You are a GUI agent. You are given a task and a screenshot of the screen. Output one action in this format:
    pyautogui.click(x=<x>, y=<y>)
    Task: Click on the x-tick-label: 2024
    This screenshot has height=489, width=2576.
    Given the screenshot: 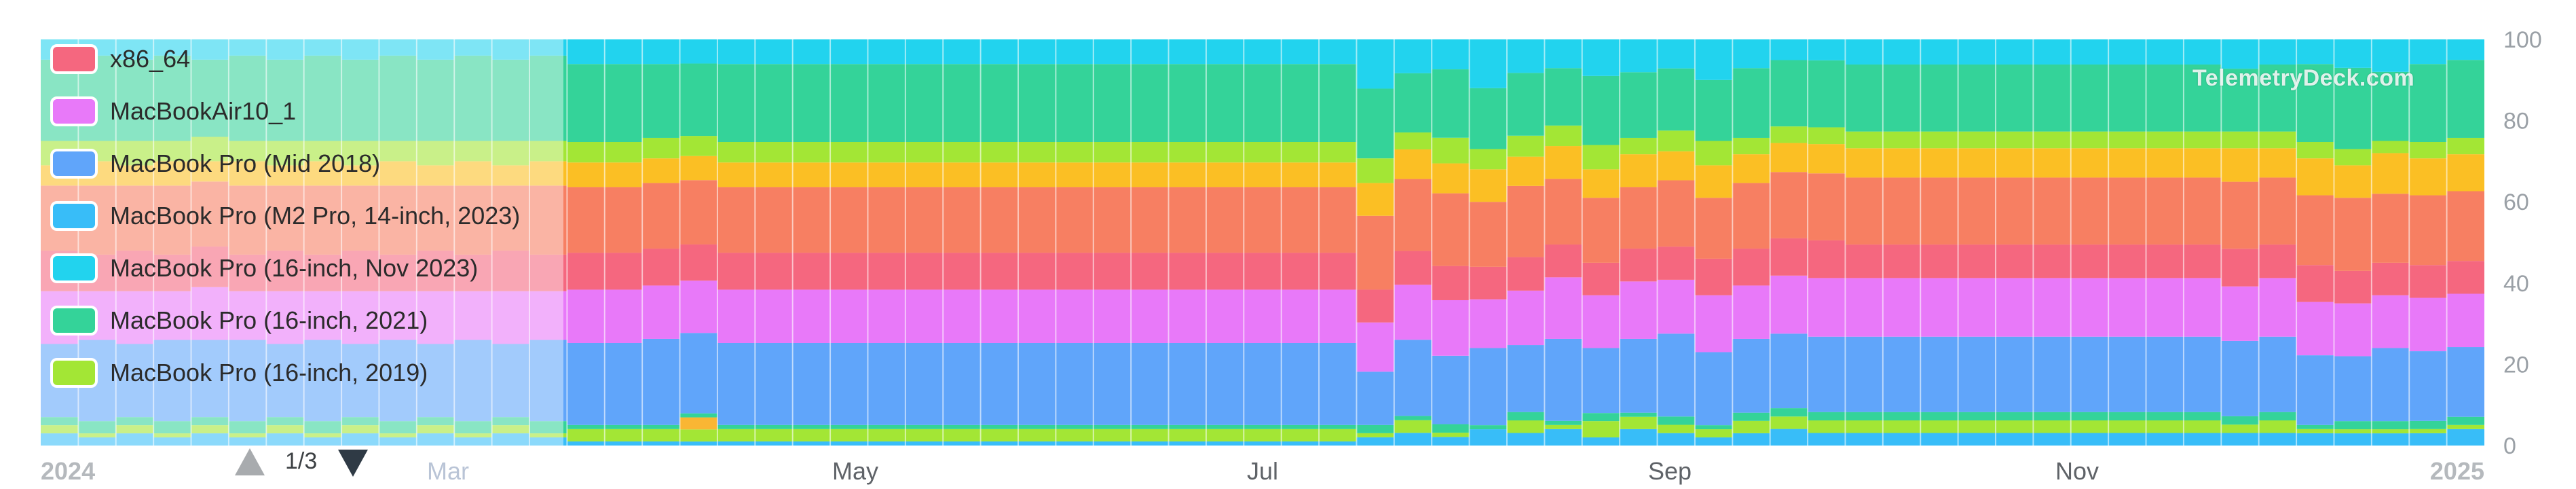 What is the action you would take?
    pyautogui.click(x=68, y=471)
    